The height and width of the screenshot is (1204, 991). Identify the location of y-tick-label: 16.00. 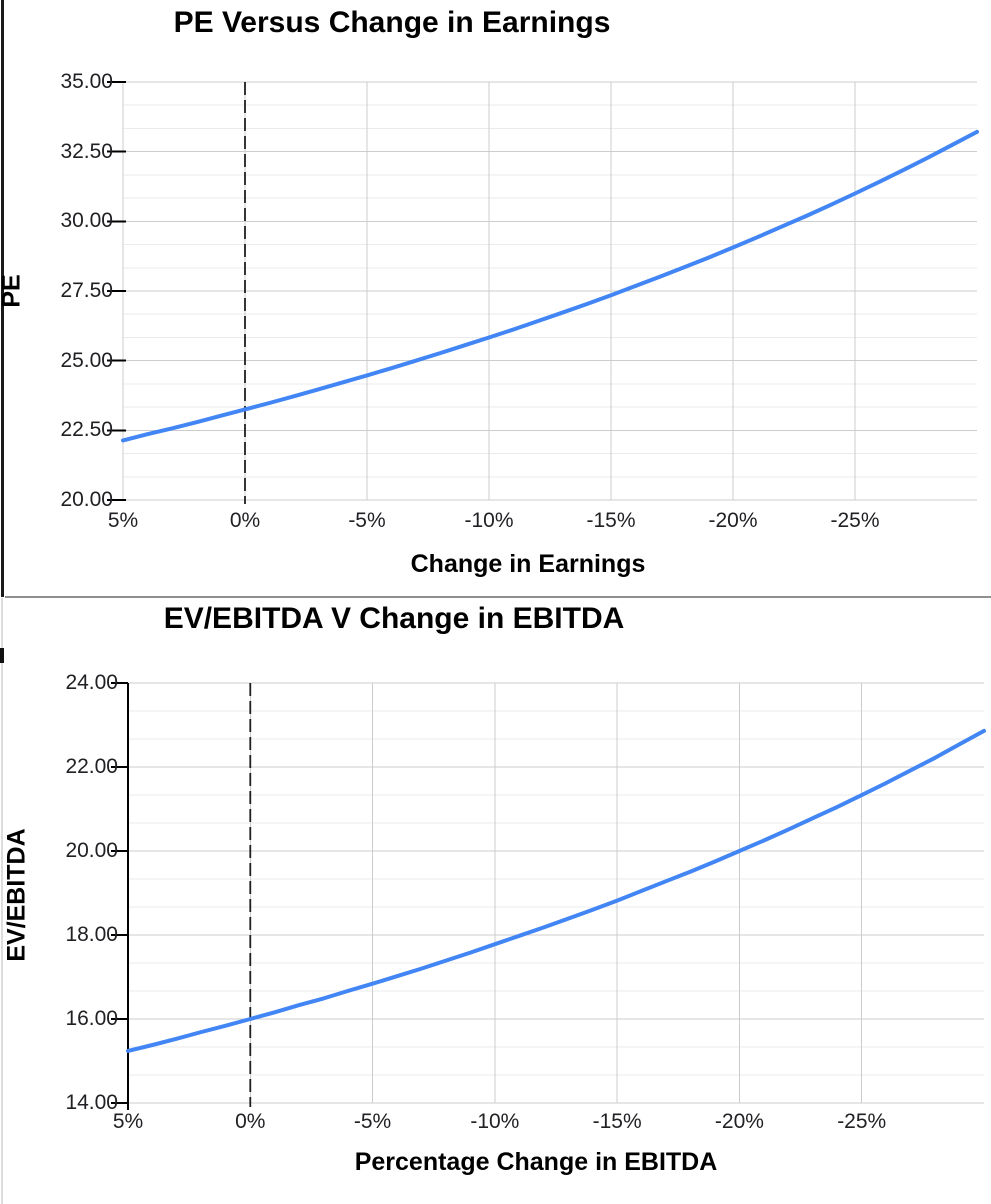
(91, 1018).